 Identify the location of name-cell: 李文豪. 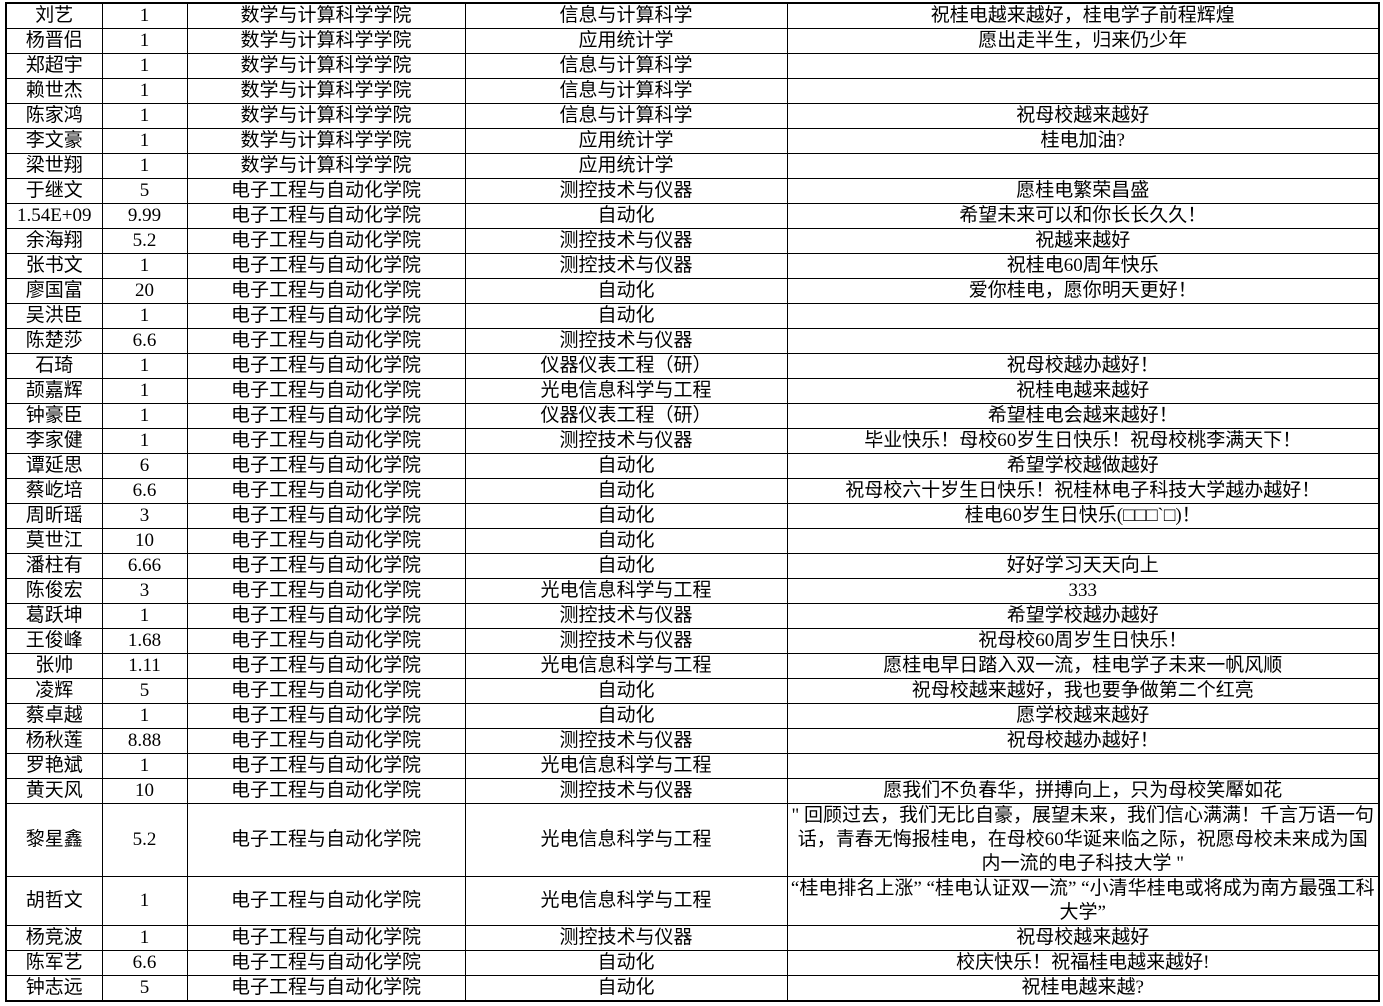
(54, 141).